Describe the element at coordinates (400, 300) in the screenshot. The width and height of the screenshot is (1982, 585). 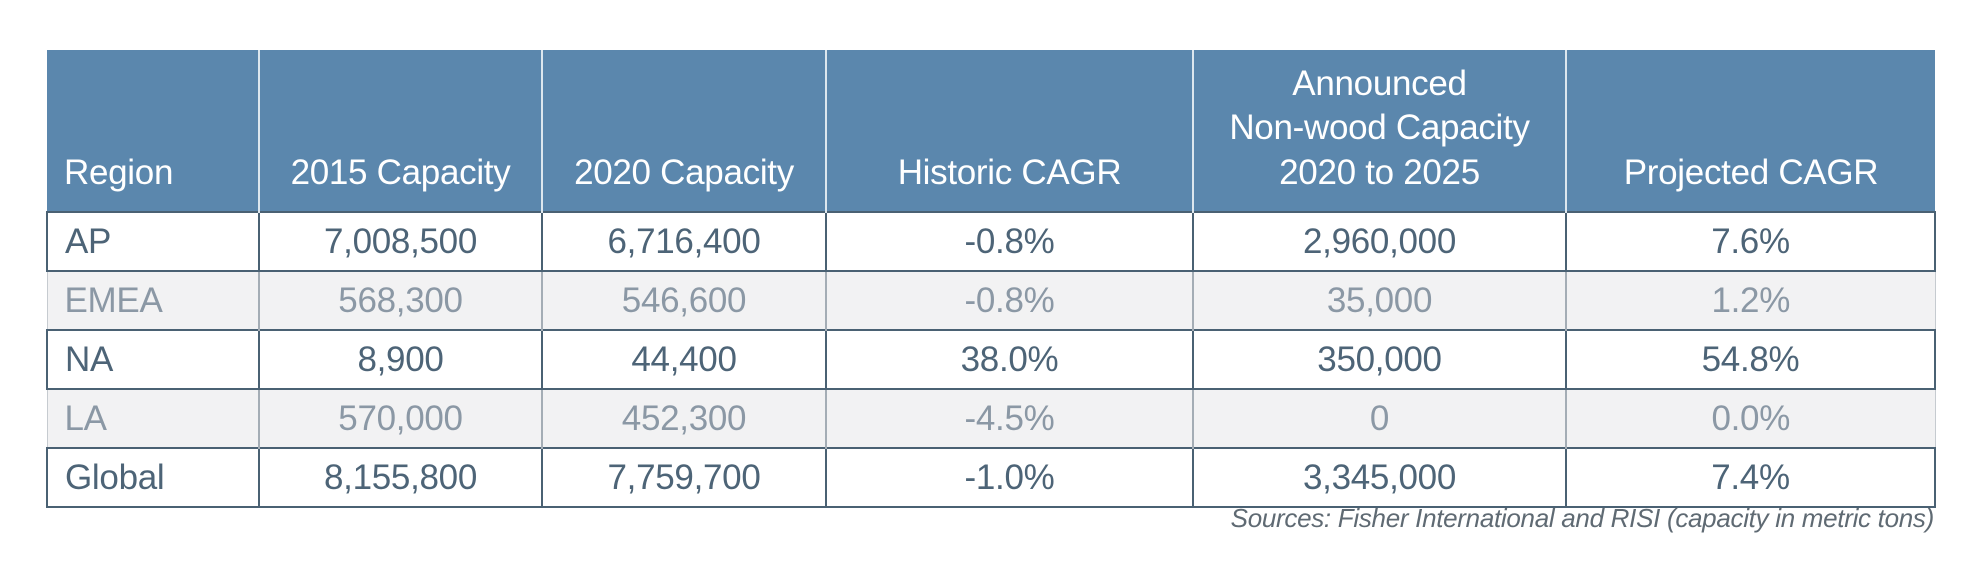
I see `cell-emea-2015-capacity: 568,300` at that location.